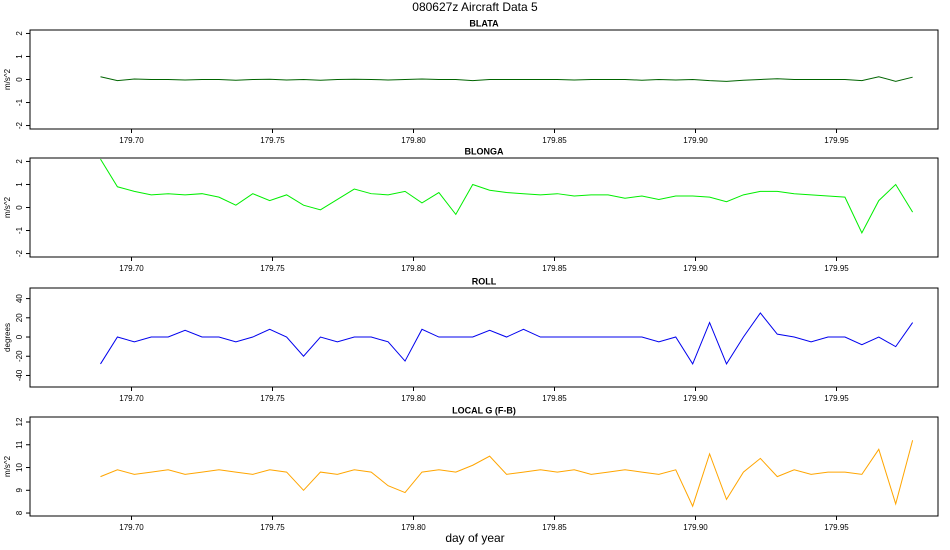 The height and width of the screenshot is (550, 950). I want to click on y-tick-label: 20, so click(19, 317).